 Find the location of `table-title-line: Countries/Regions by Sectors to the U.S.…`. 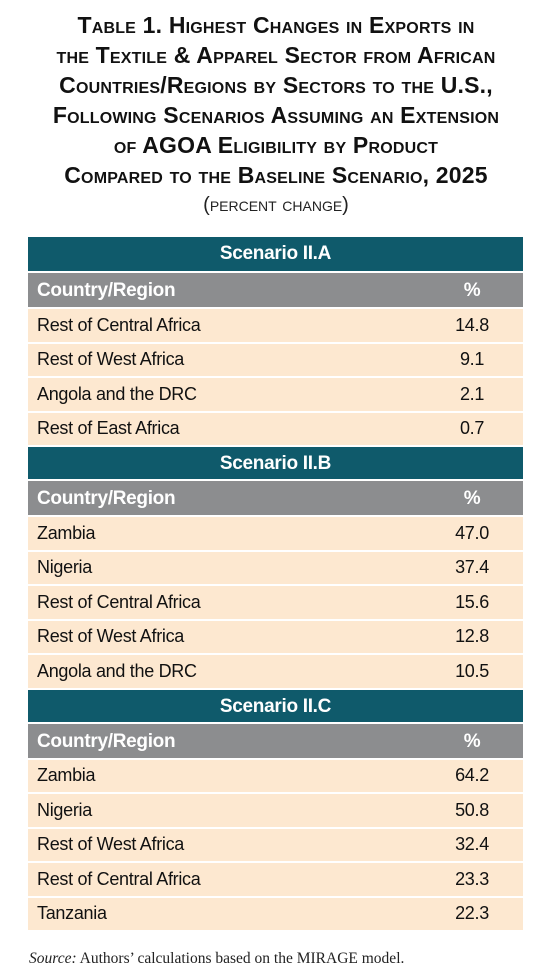

table-title-line: Countries/Regions by Sectors to the U.S.… is located at coordinates (276, 85).